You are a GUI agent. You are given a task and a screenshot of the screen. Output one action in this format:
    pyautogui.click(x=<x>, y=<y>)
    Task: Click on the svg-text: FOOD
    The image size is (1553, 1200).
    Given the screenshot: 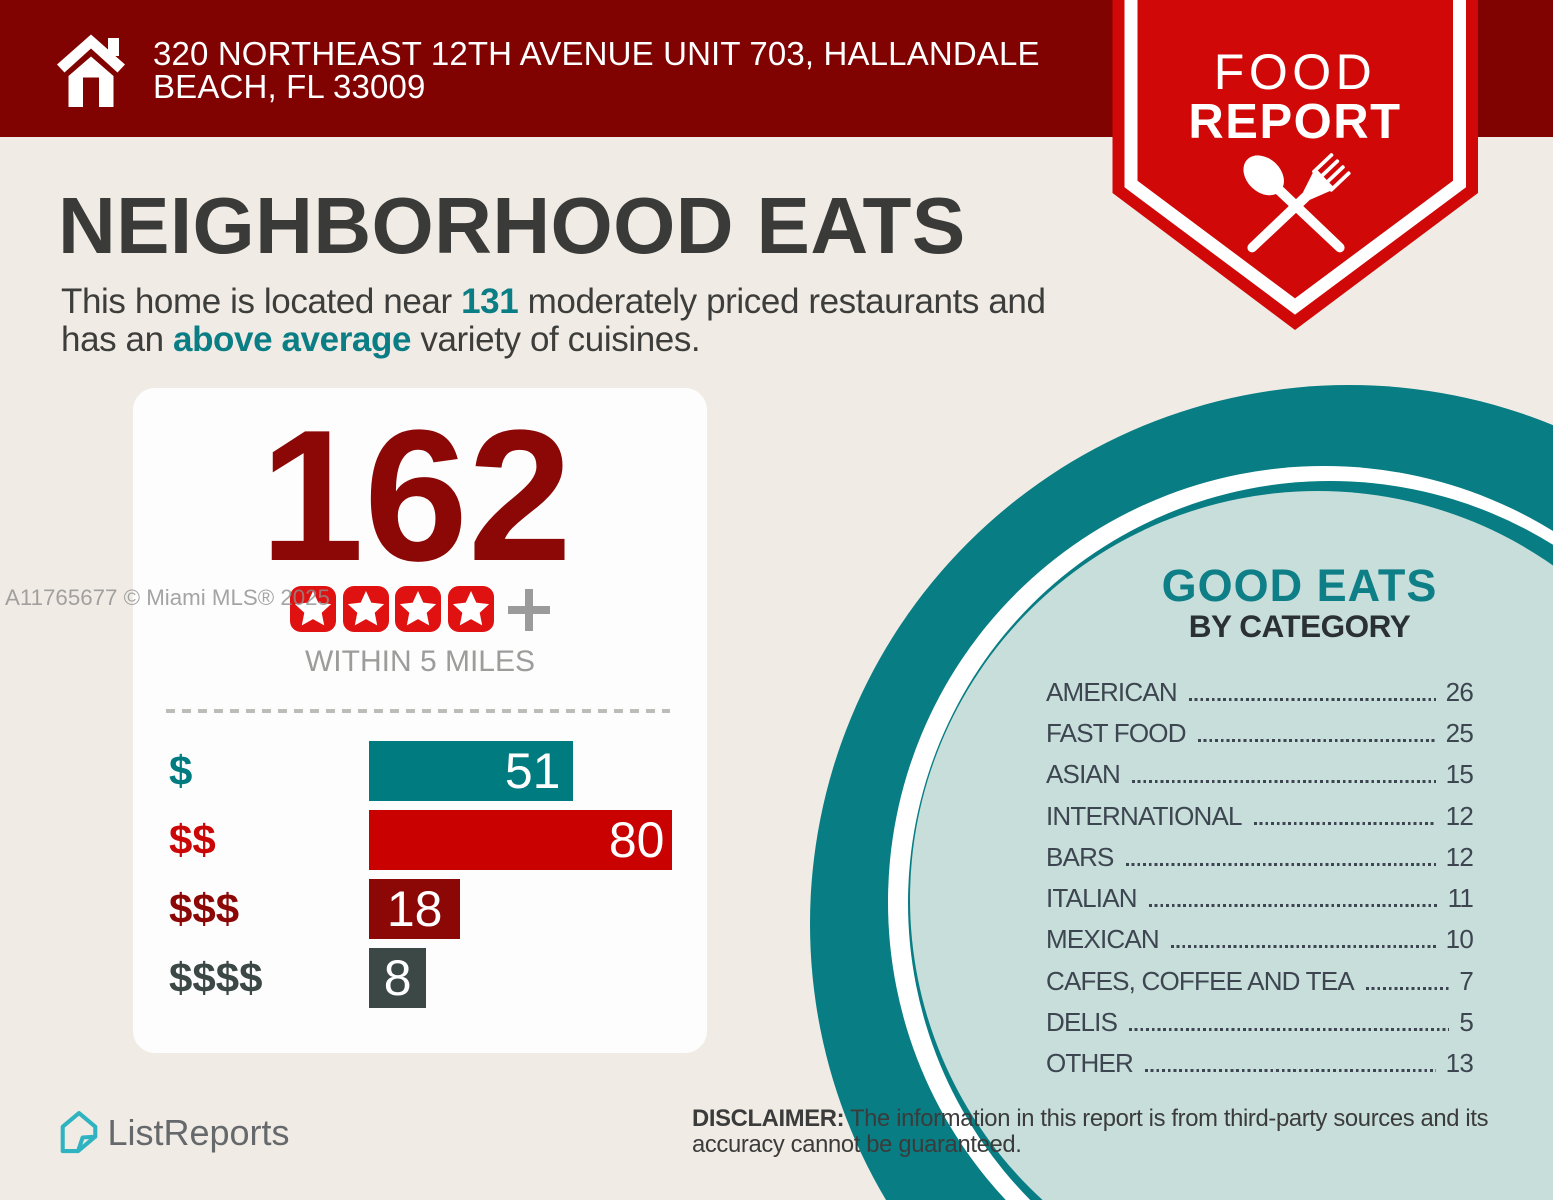 What is the action you would take?
    pyautogui.click(x=1295, y=72)
    